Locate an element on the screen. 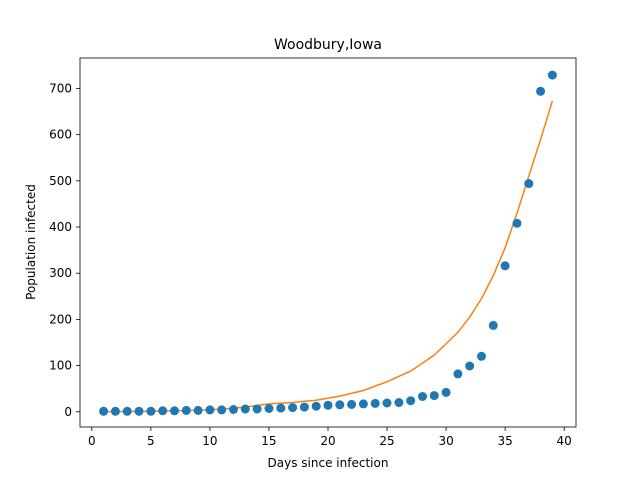 This screenshot has width=640, height=484. x-tick-label: 10 is located at coordinates (209, 441).